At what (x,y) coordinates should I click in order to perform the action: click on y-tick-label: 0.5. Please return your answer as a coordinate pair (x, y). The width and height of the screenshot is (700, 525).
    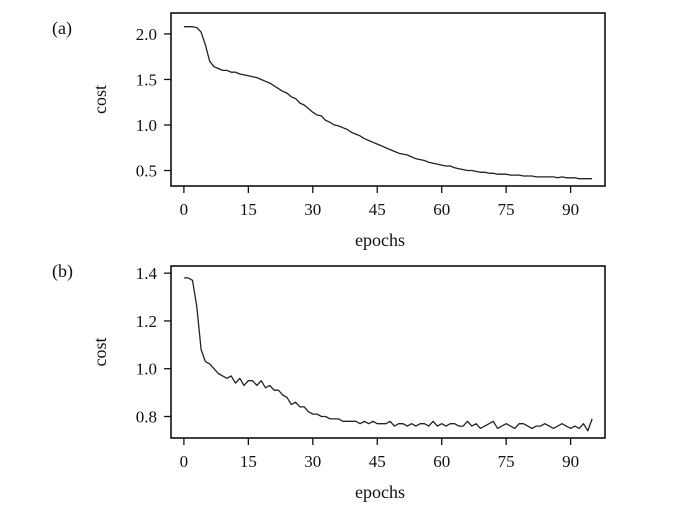
    Looking at the image, I should click on (146, 171).